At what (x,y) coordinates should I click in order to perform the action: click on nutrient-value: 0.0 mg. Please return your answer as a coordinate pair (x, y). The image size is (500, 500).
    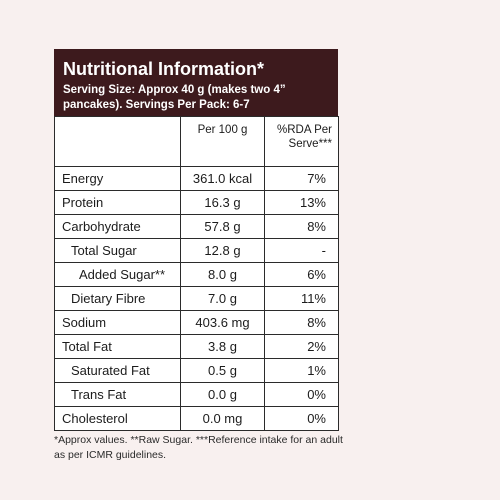
    Looking at the image, I should click on (222, 418).